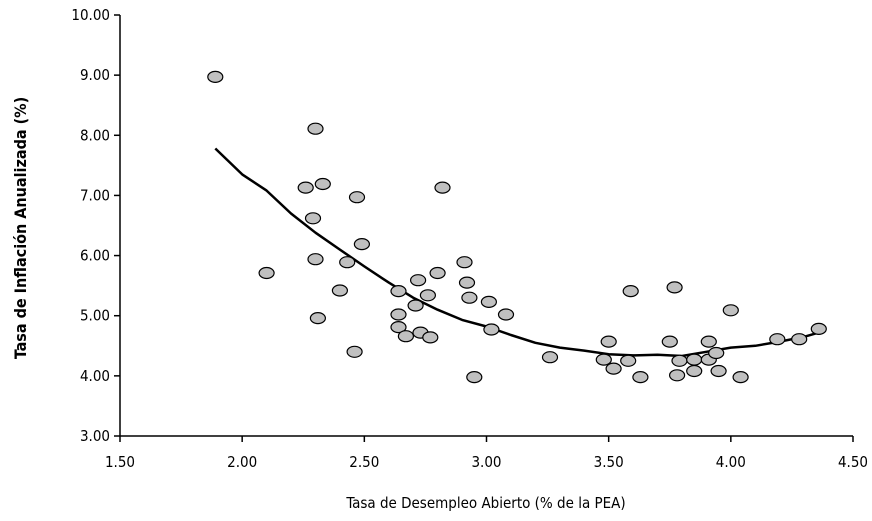  Describe the element at coordinates (95, 376) in the screenshot. I see `y-tick-label: 4.00` at that location.